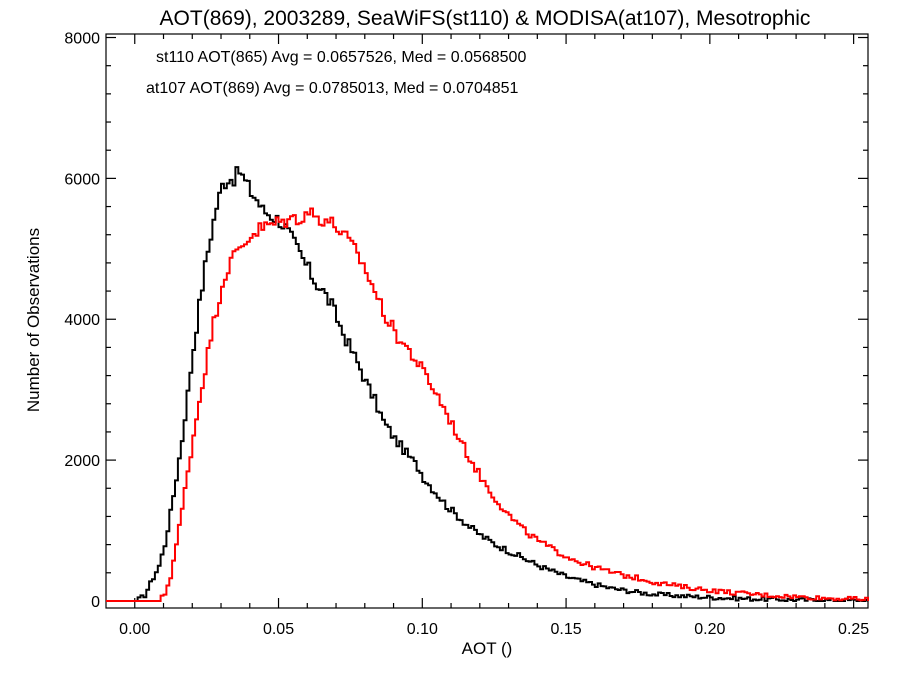  Describe the element at coordinates (33, 320) in the screenshot. I see `y-axis-label: Number of Observations` at that location.